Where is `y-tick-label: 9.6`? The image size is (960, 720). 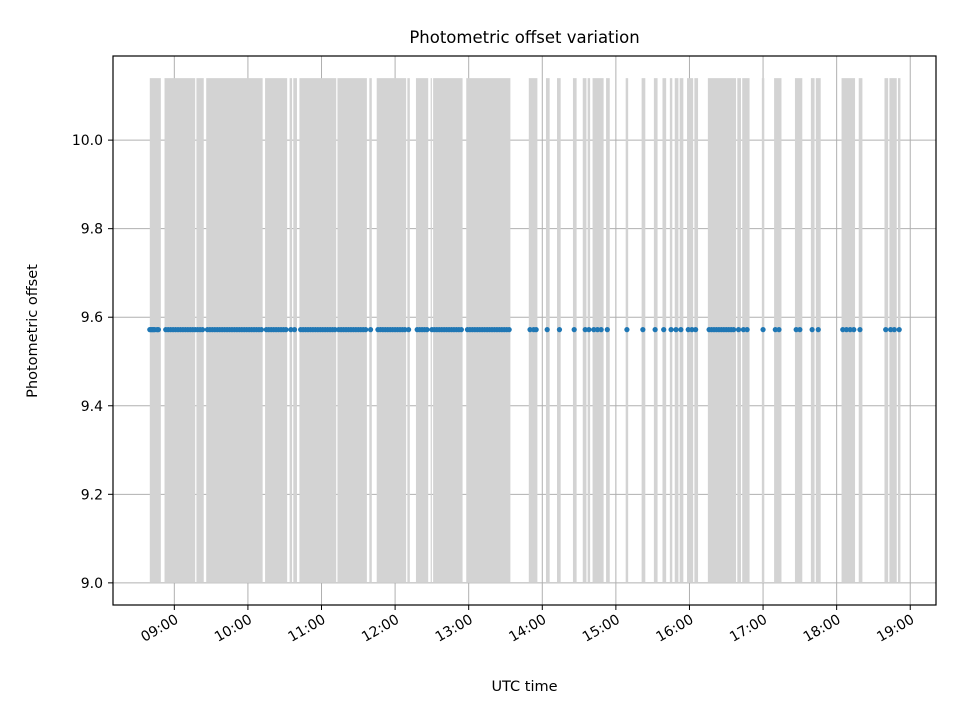
y-tick-label: 9.6 is located at coordinates (92, 318).